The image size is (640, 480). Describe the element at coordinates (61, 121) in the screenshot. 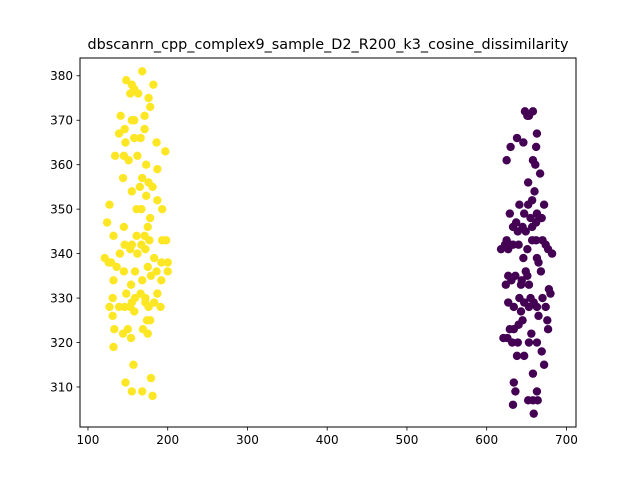

I see `y-tick-label-6: 370` at that location.